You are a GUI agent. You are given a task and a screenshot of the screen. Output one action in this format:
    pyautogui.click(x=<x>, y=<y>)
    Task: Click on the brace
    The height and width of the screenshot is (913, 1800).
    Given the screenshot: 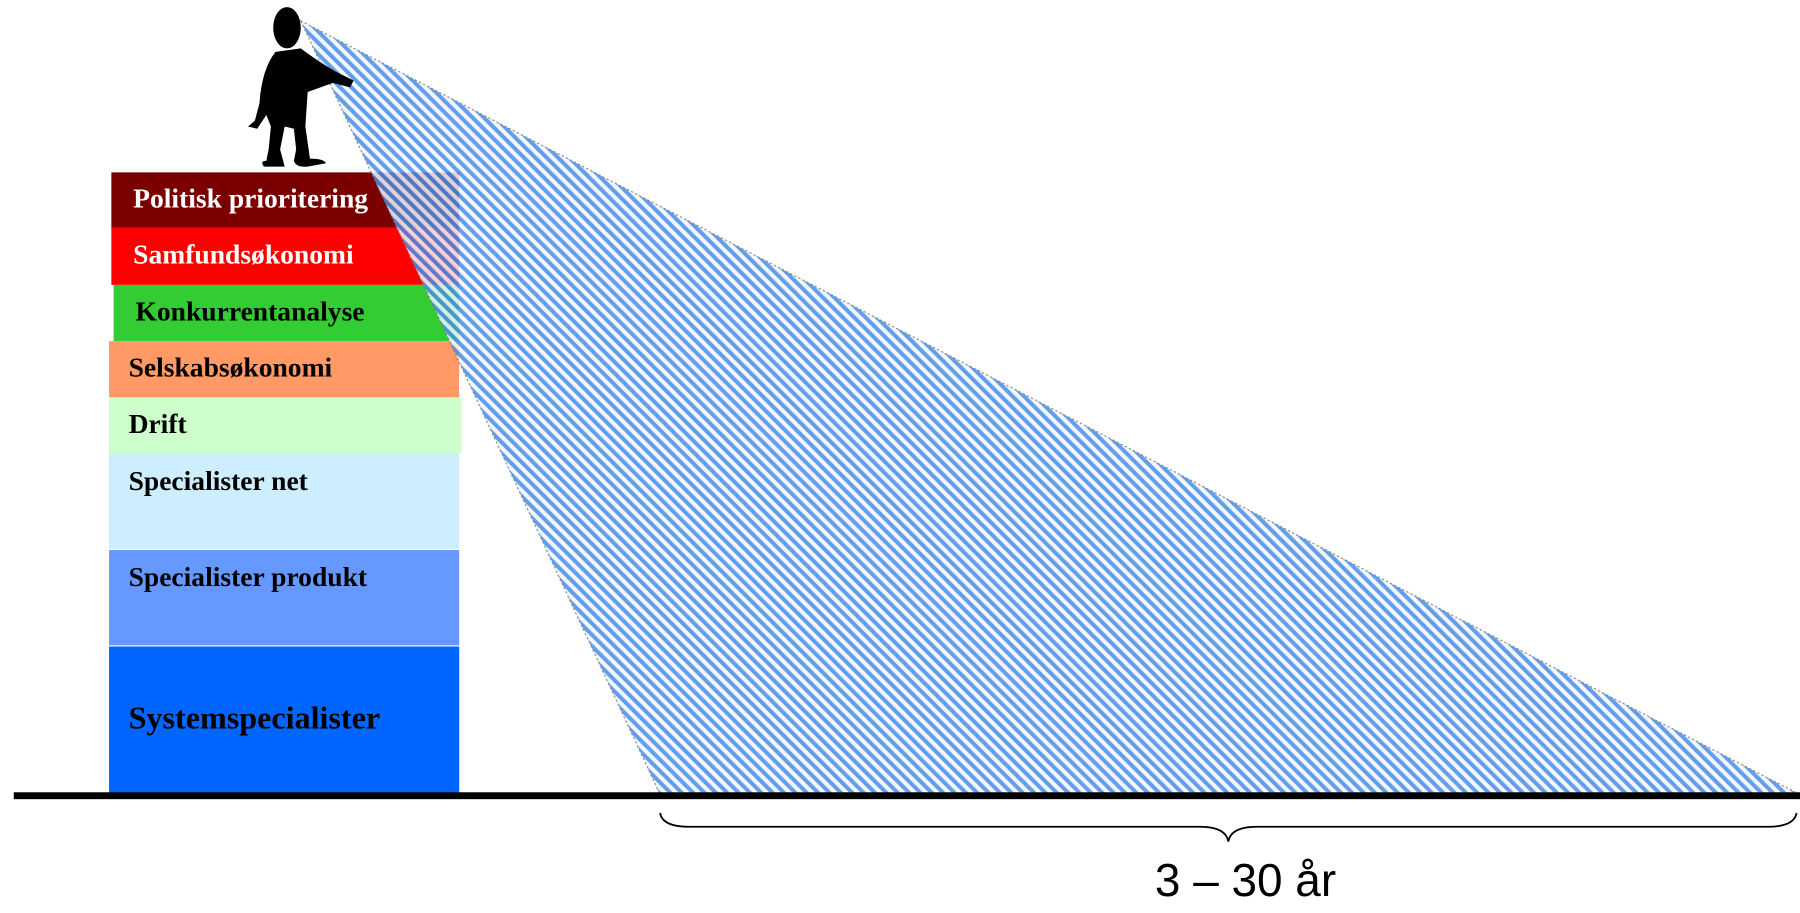 What is the action you would take?
    pyautogui.click(x=1228, y=827)
    